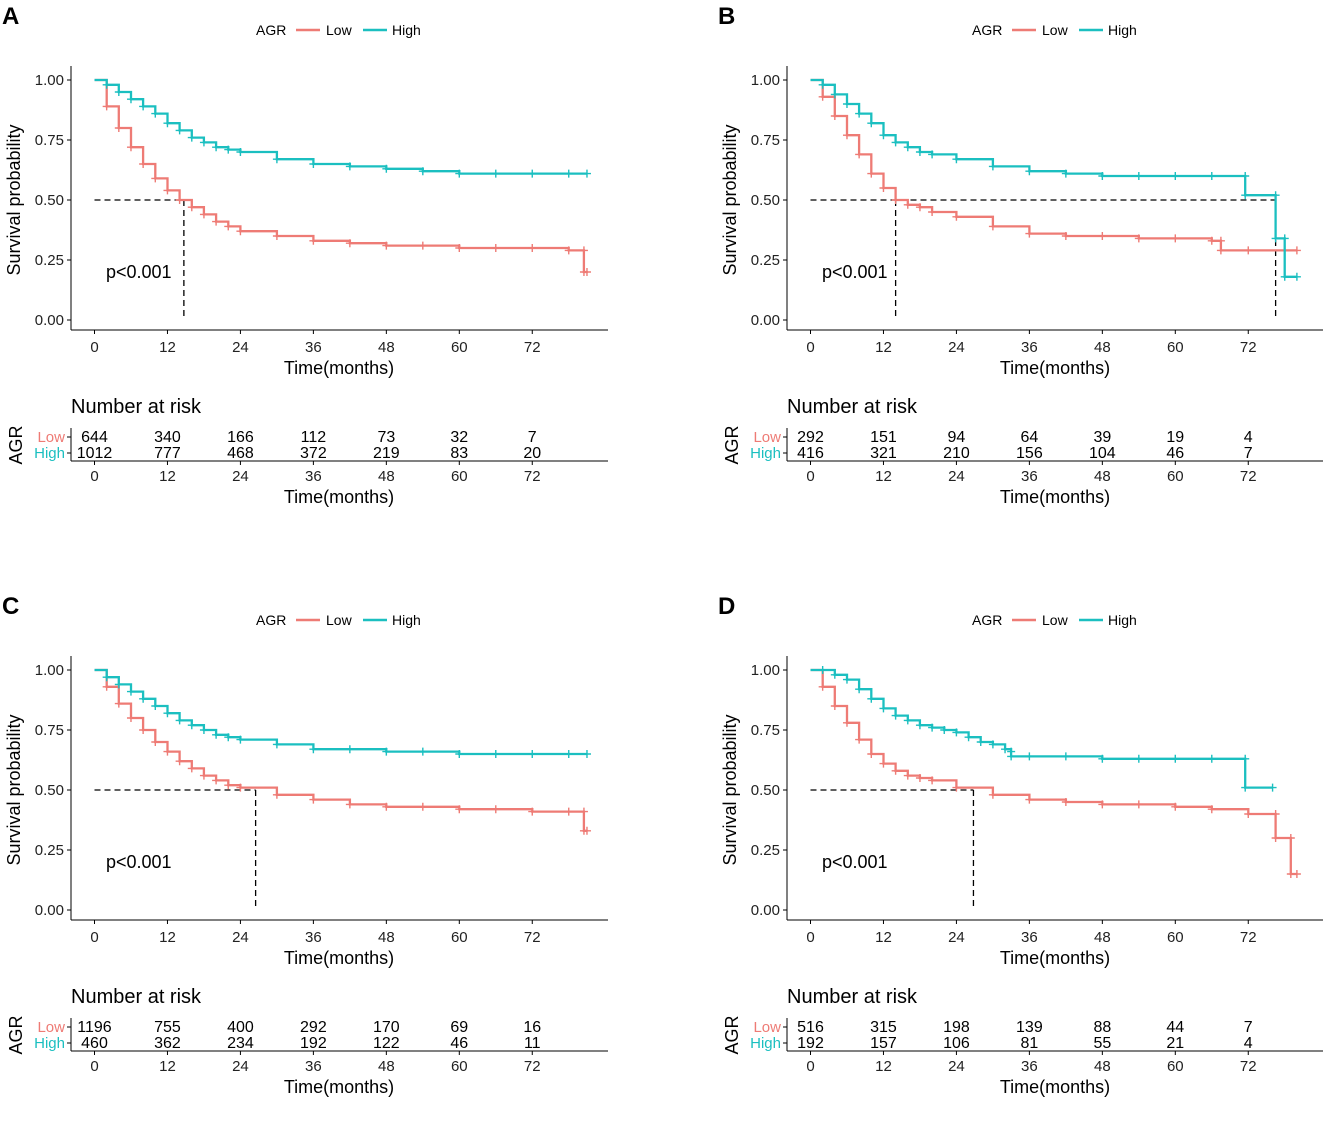 The width and height of the screenshot is (1323, 1143). What do you see at coordinates (956, 1027) in the screenshot?
I see `risk-count: 198` at bounding box center [956, 1027].